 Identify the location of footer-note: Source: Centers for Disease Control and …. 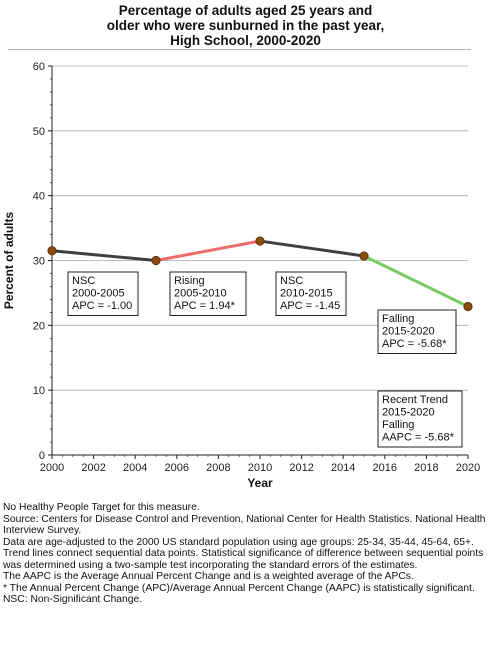
(244, 525).